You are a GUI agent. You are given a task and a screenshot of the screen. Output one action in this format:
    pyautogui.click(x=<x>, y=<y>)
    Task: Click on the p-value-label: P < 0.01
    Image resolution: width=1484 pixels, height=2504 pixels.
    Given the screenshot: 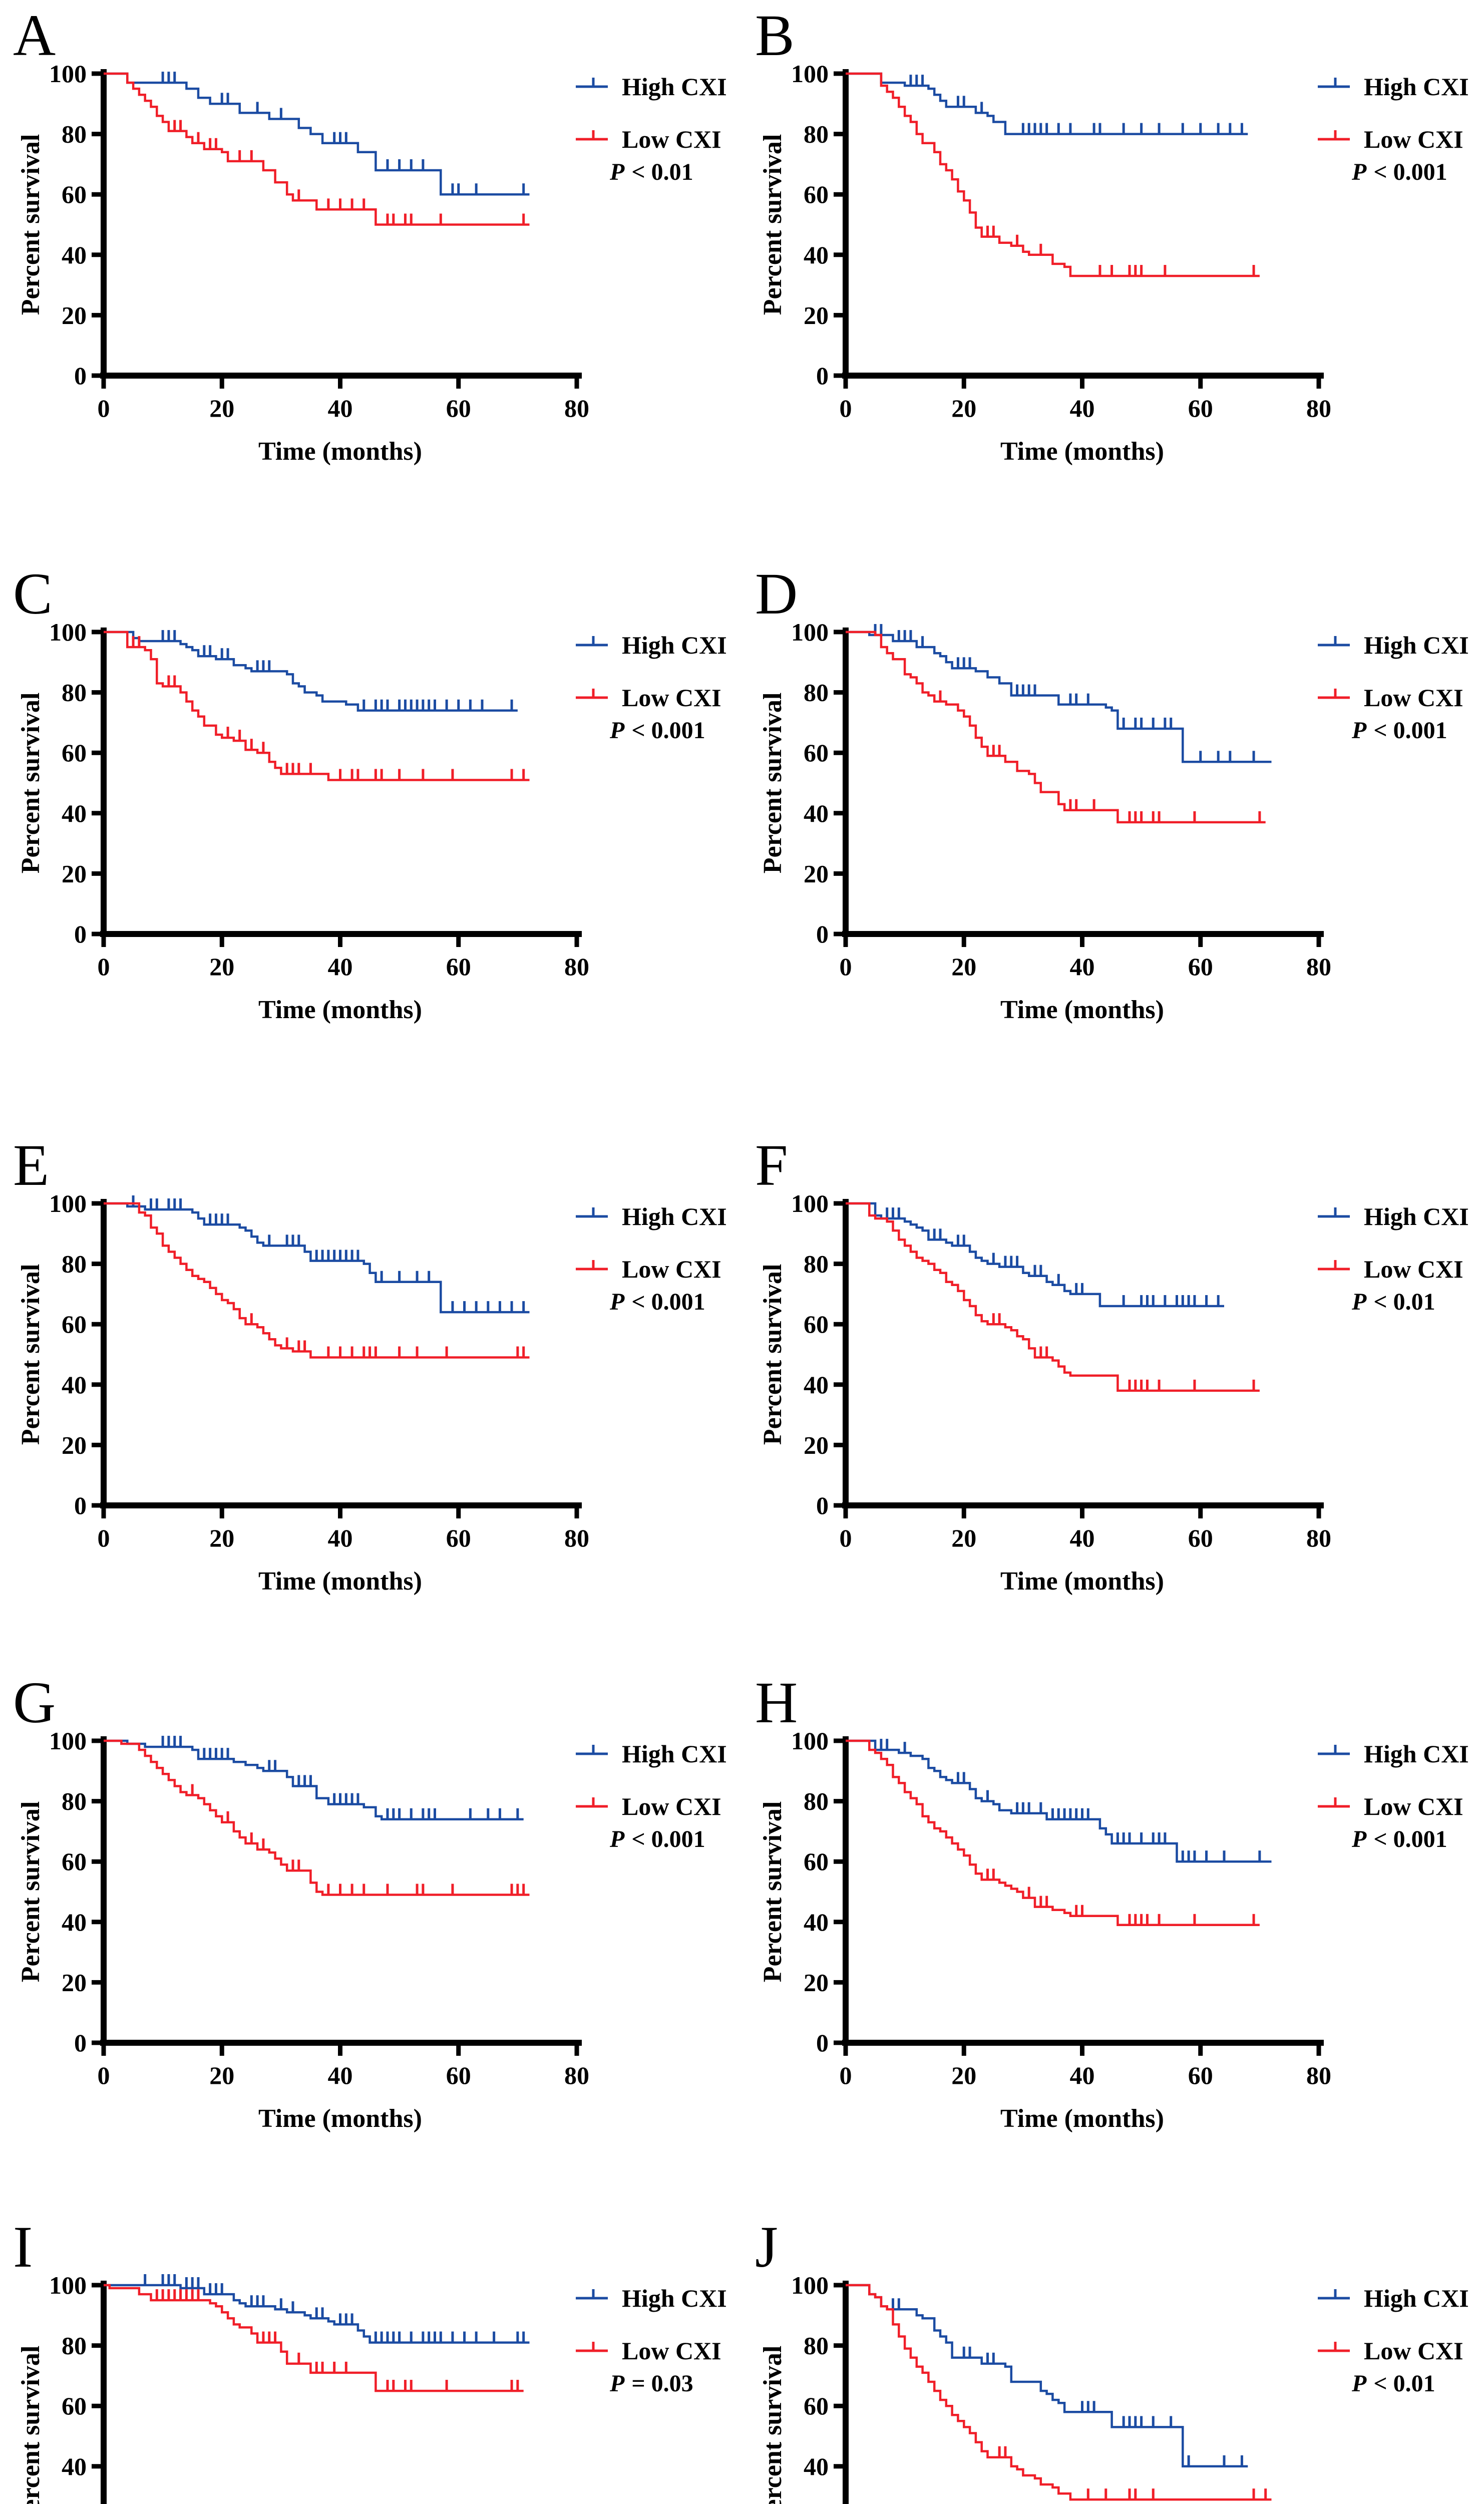 What is the action you would take?
    pyautogui.click(x=651, y=172)
    